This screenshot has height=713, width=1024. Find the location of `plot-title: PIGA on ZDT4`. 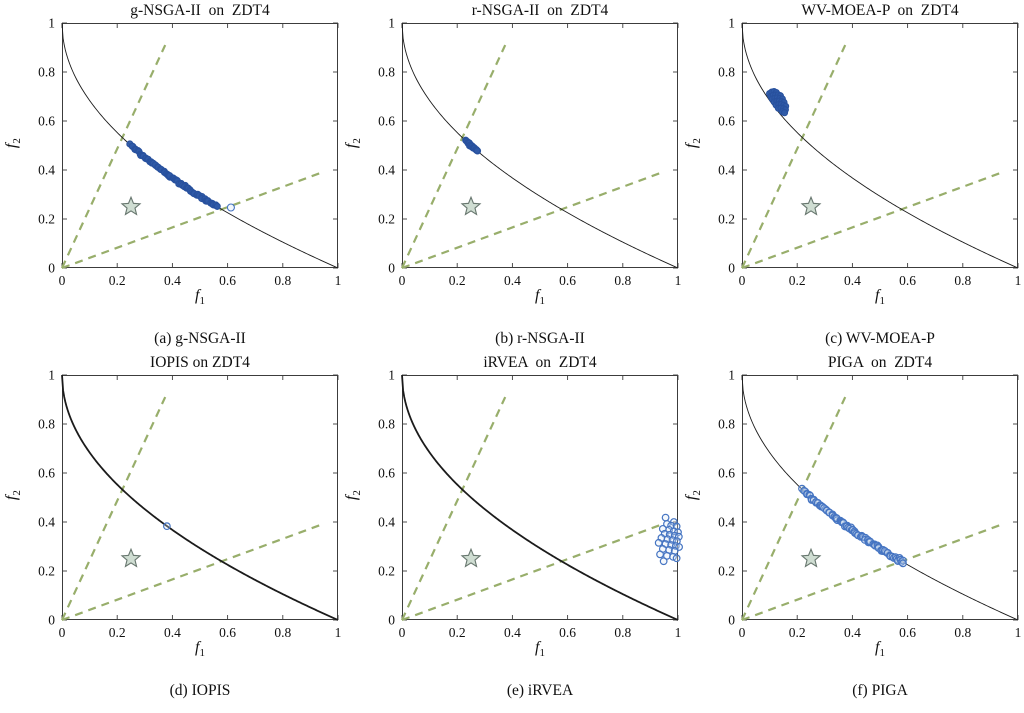

plot-title: PIGA on ZDT4 is located at coordinates (880, 362).